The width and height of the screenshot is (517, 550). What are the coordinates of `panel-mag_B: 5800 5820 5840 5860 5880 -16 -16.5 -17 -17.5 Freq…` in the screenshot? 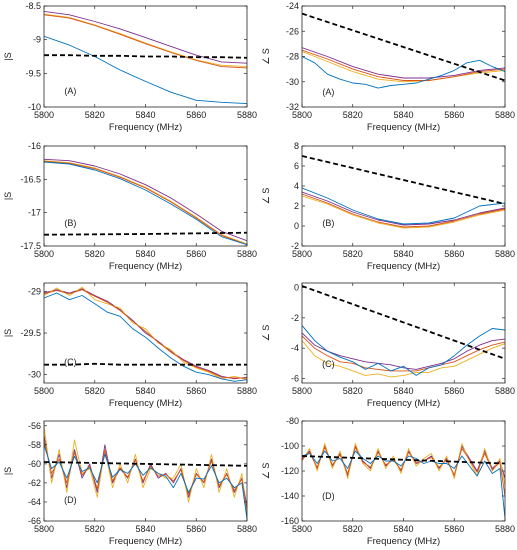 It's located at (130, 206).